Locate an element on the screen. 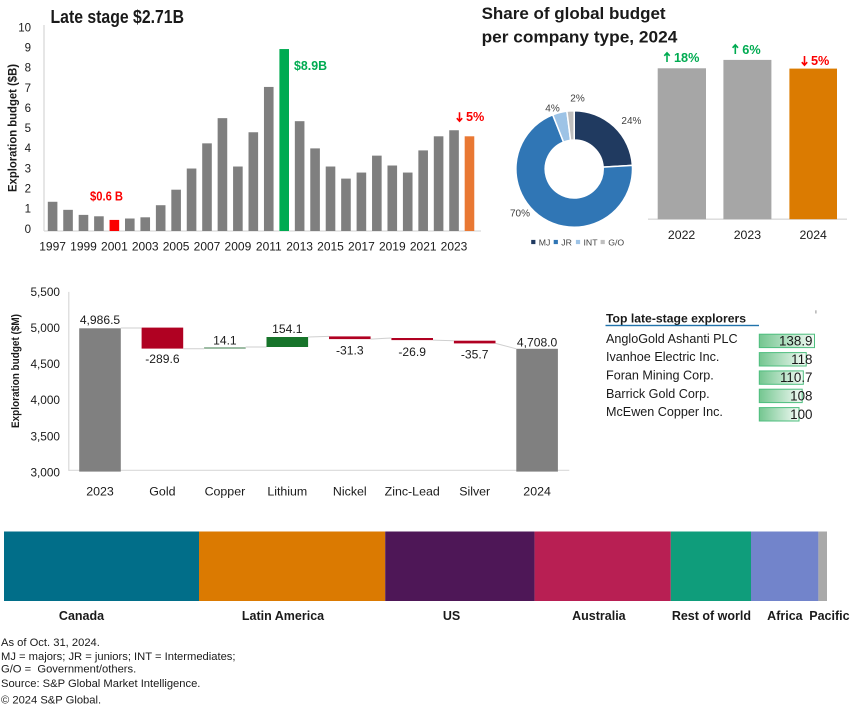 The image size is (851, 712). svg-text: -289.6 is located at coordinates (162, 359).